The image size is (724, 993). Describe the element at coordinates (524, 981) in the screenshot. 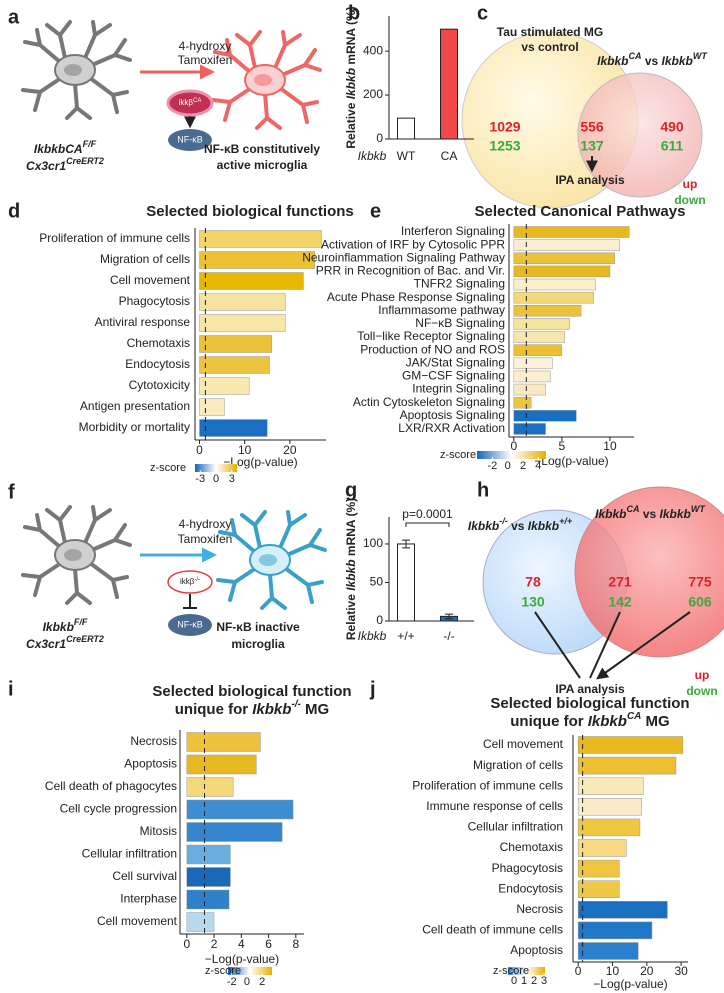

I see `colorbar-tick-label: 1` at that location.